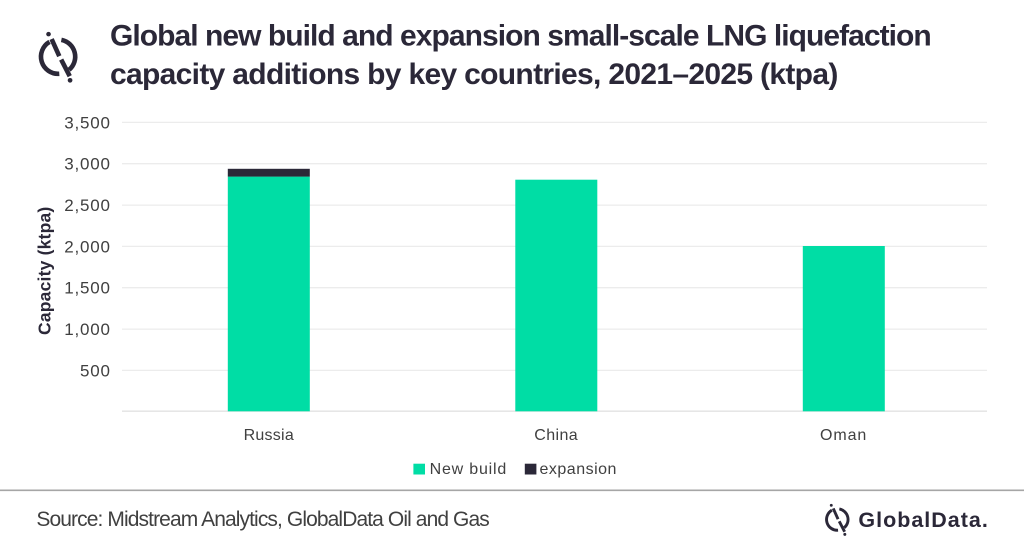 The height and width of the screenshot is (549, 1024). I want to click on svg-text: 3,500, so click(87, 122).